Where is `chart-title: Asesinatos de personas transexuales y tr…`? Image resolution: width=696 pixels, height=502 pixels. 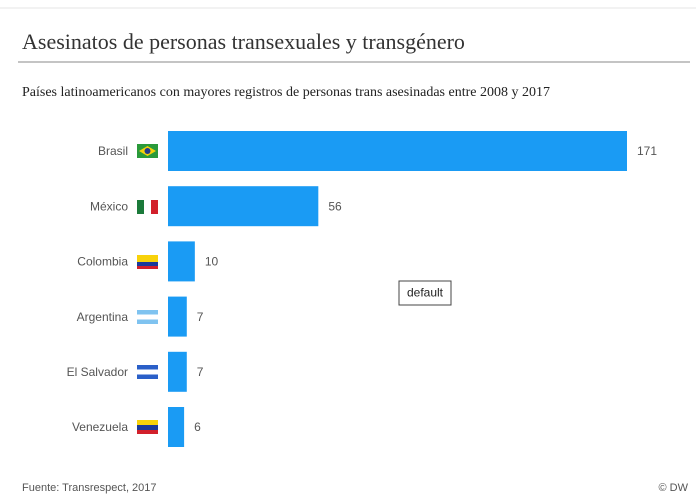
chart-title: Asesinatos de personas transexuales y tr… is located at coordinates (243, 41).